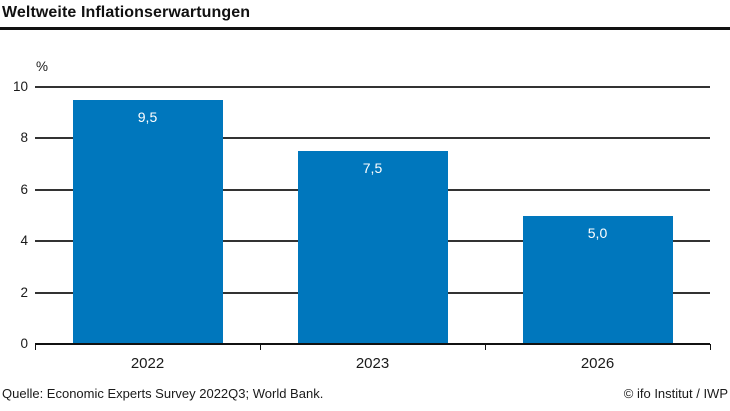  What do you see at coordinates (372, 87) in the screenshot?
I see `gridline-y10` at bounding box center [372, 87].